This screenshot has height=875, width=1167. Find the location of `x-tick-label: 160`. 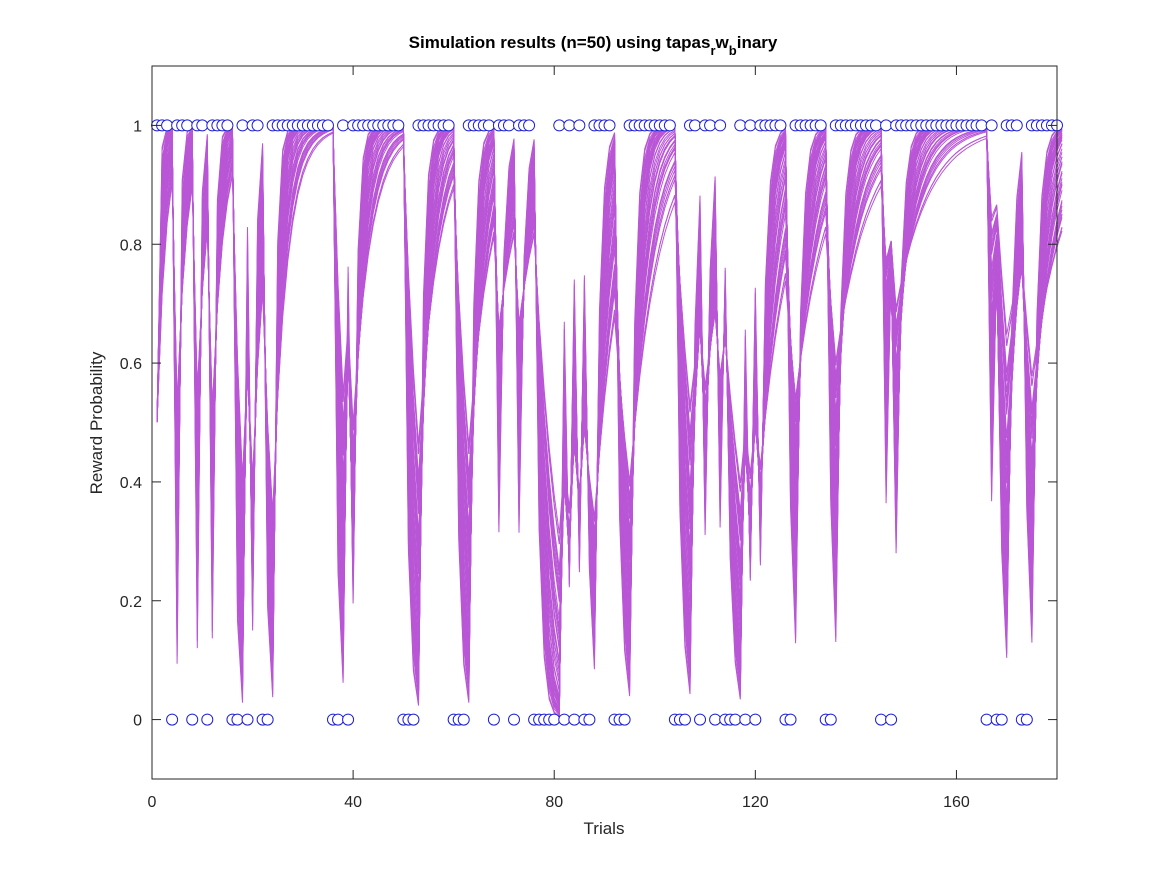

x-tick-label: 160 is located at coordinates (956, 802).